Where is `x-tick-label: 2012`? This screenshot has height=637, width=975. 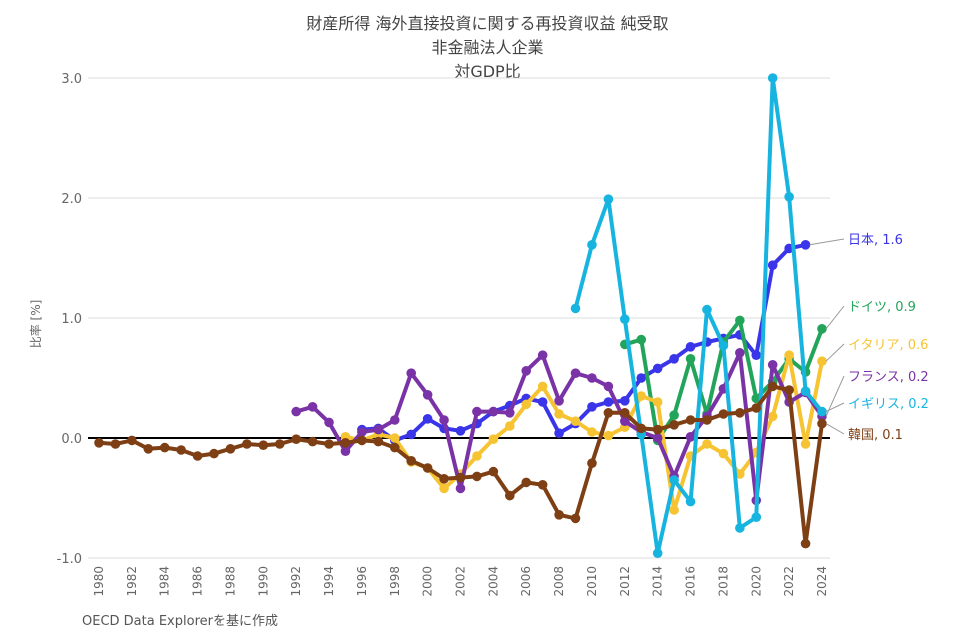
x-tick-label: 2012 is located at coordinates (625, 581).